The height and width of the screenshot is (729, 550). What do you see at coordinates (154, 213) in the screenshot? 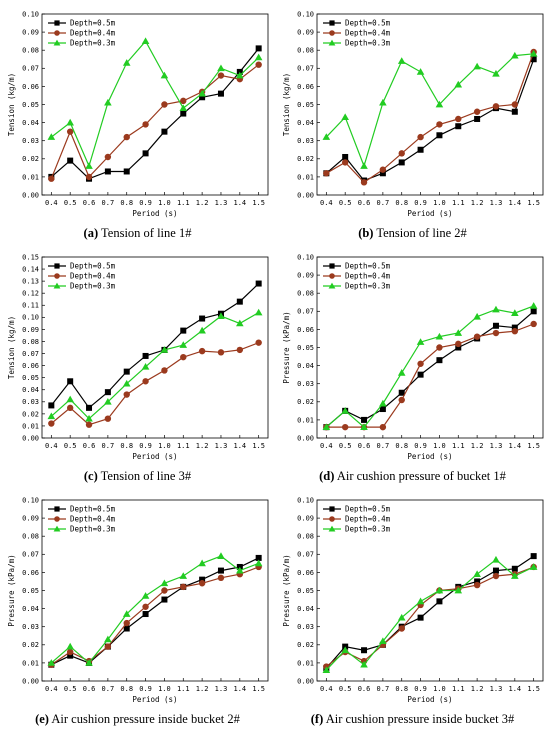
I see `x-axis-label: Period (s)` at bounding box center [154, 213].